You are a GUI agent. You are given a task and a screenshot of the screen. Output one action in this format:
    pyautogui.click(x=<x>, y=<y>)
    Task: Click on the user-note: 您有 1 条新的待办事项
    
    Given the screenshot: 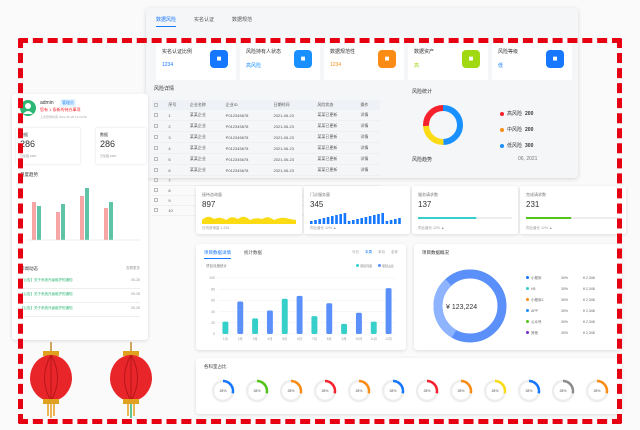 What is the action you would take?
    pyautogui.click(x=60, y=109)
    